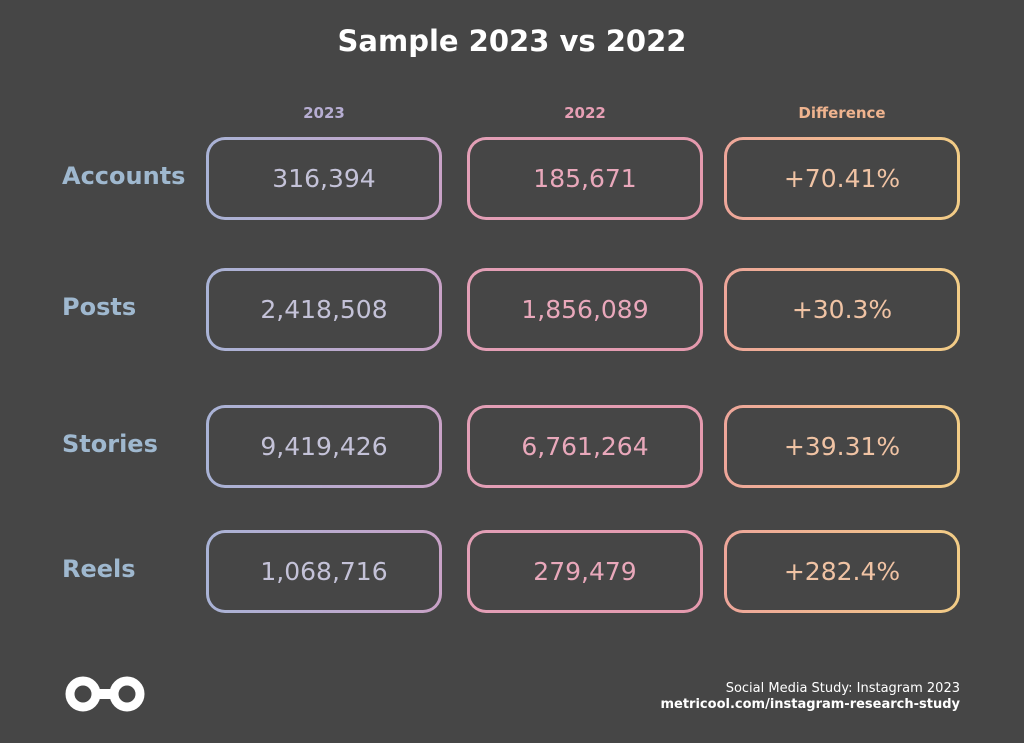  I want to click on cell-posts-difference: +30.3%, so click(842, 309).